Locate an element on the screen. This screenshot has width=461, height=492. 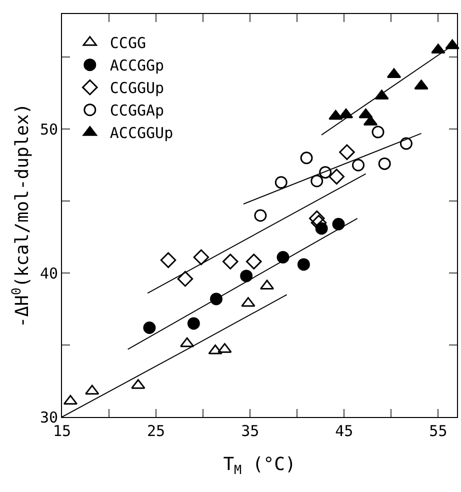
x-tick-label: 55 is located at coordinates (438, 431).